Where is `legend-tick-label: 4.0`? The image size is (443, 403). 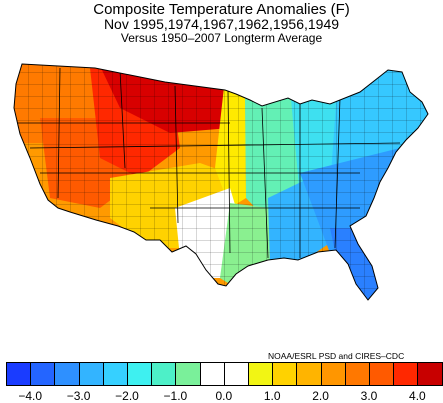 legend-tick-label: 4.0 is located at coordinates (417, 396).